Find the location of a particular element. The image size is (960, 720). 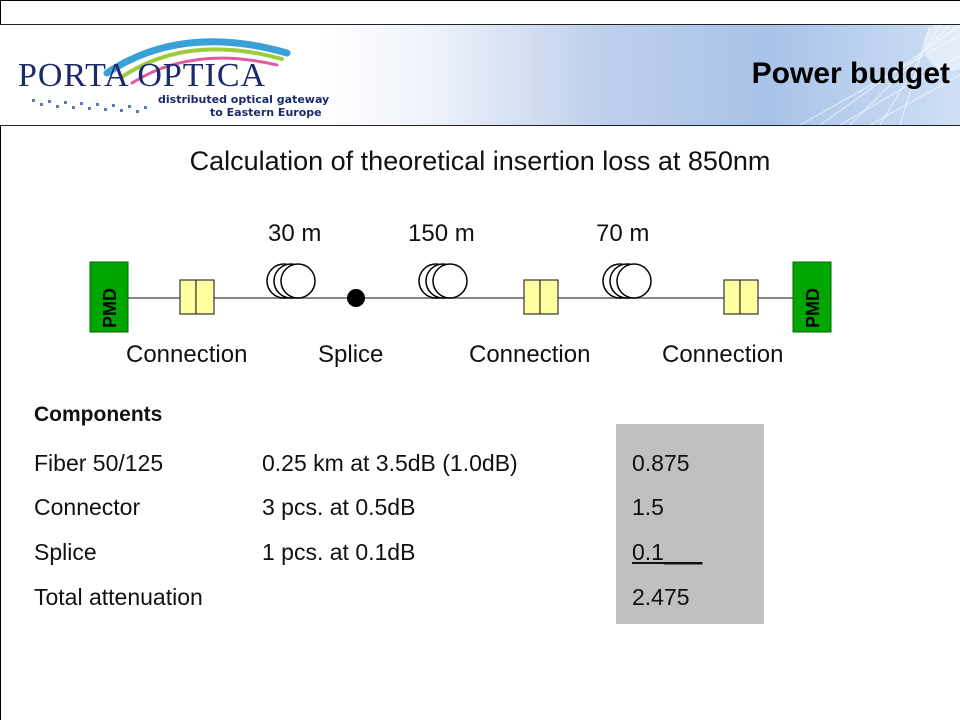

frame-top-border is located at coordinates (480, 0).